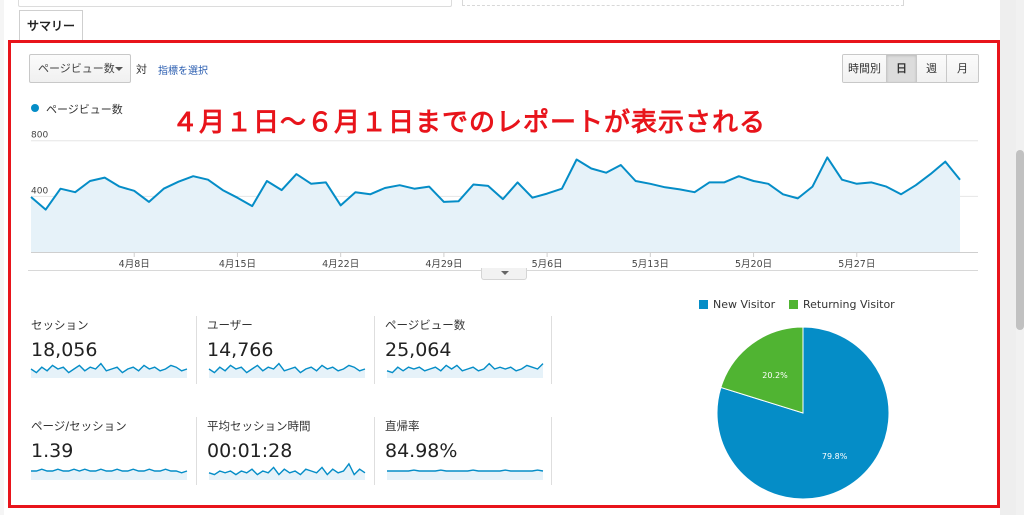  What do you see at coordinates (856, 264) in the screenshot?
I see `x-tick-label: 5月27日` at bounding box center [856, 264].